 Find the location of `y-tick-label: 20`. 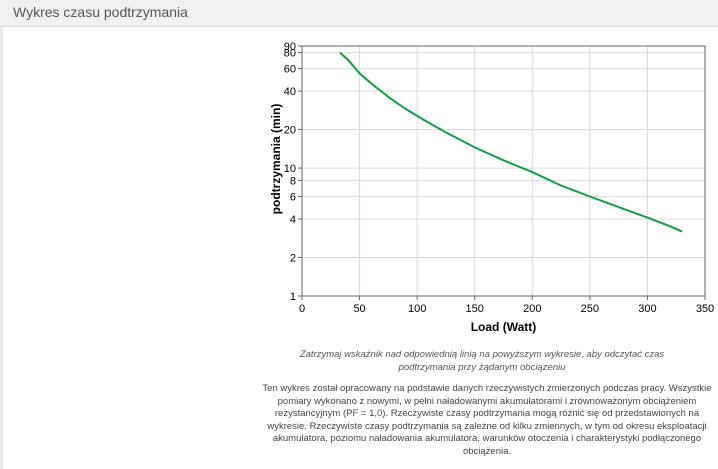

y-tick-label: 20 is located at coordinates (290, 131).